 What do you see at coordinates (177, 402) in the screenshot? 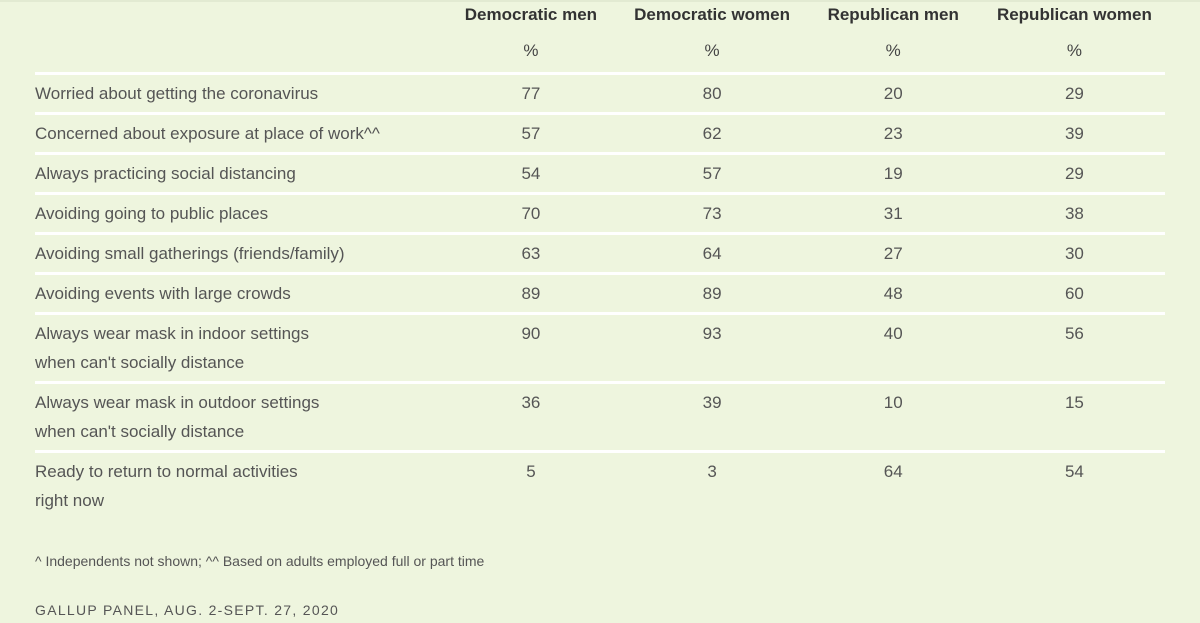
I see `row-label-line: Always wear mask in outdoor settings` at bounding box center [177, 402].